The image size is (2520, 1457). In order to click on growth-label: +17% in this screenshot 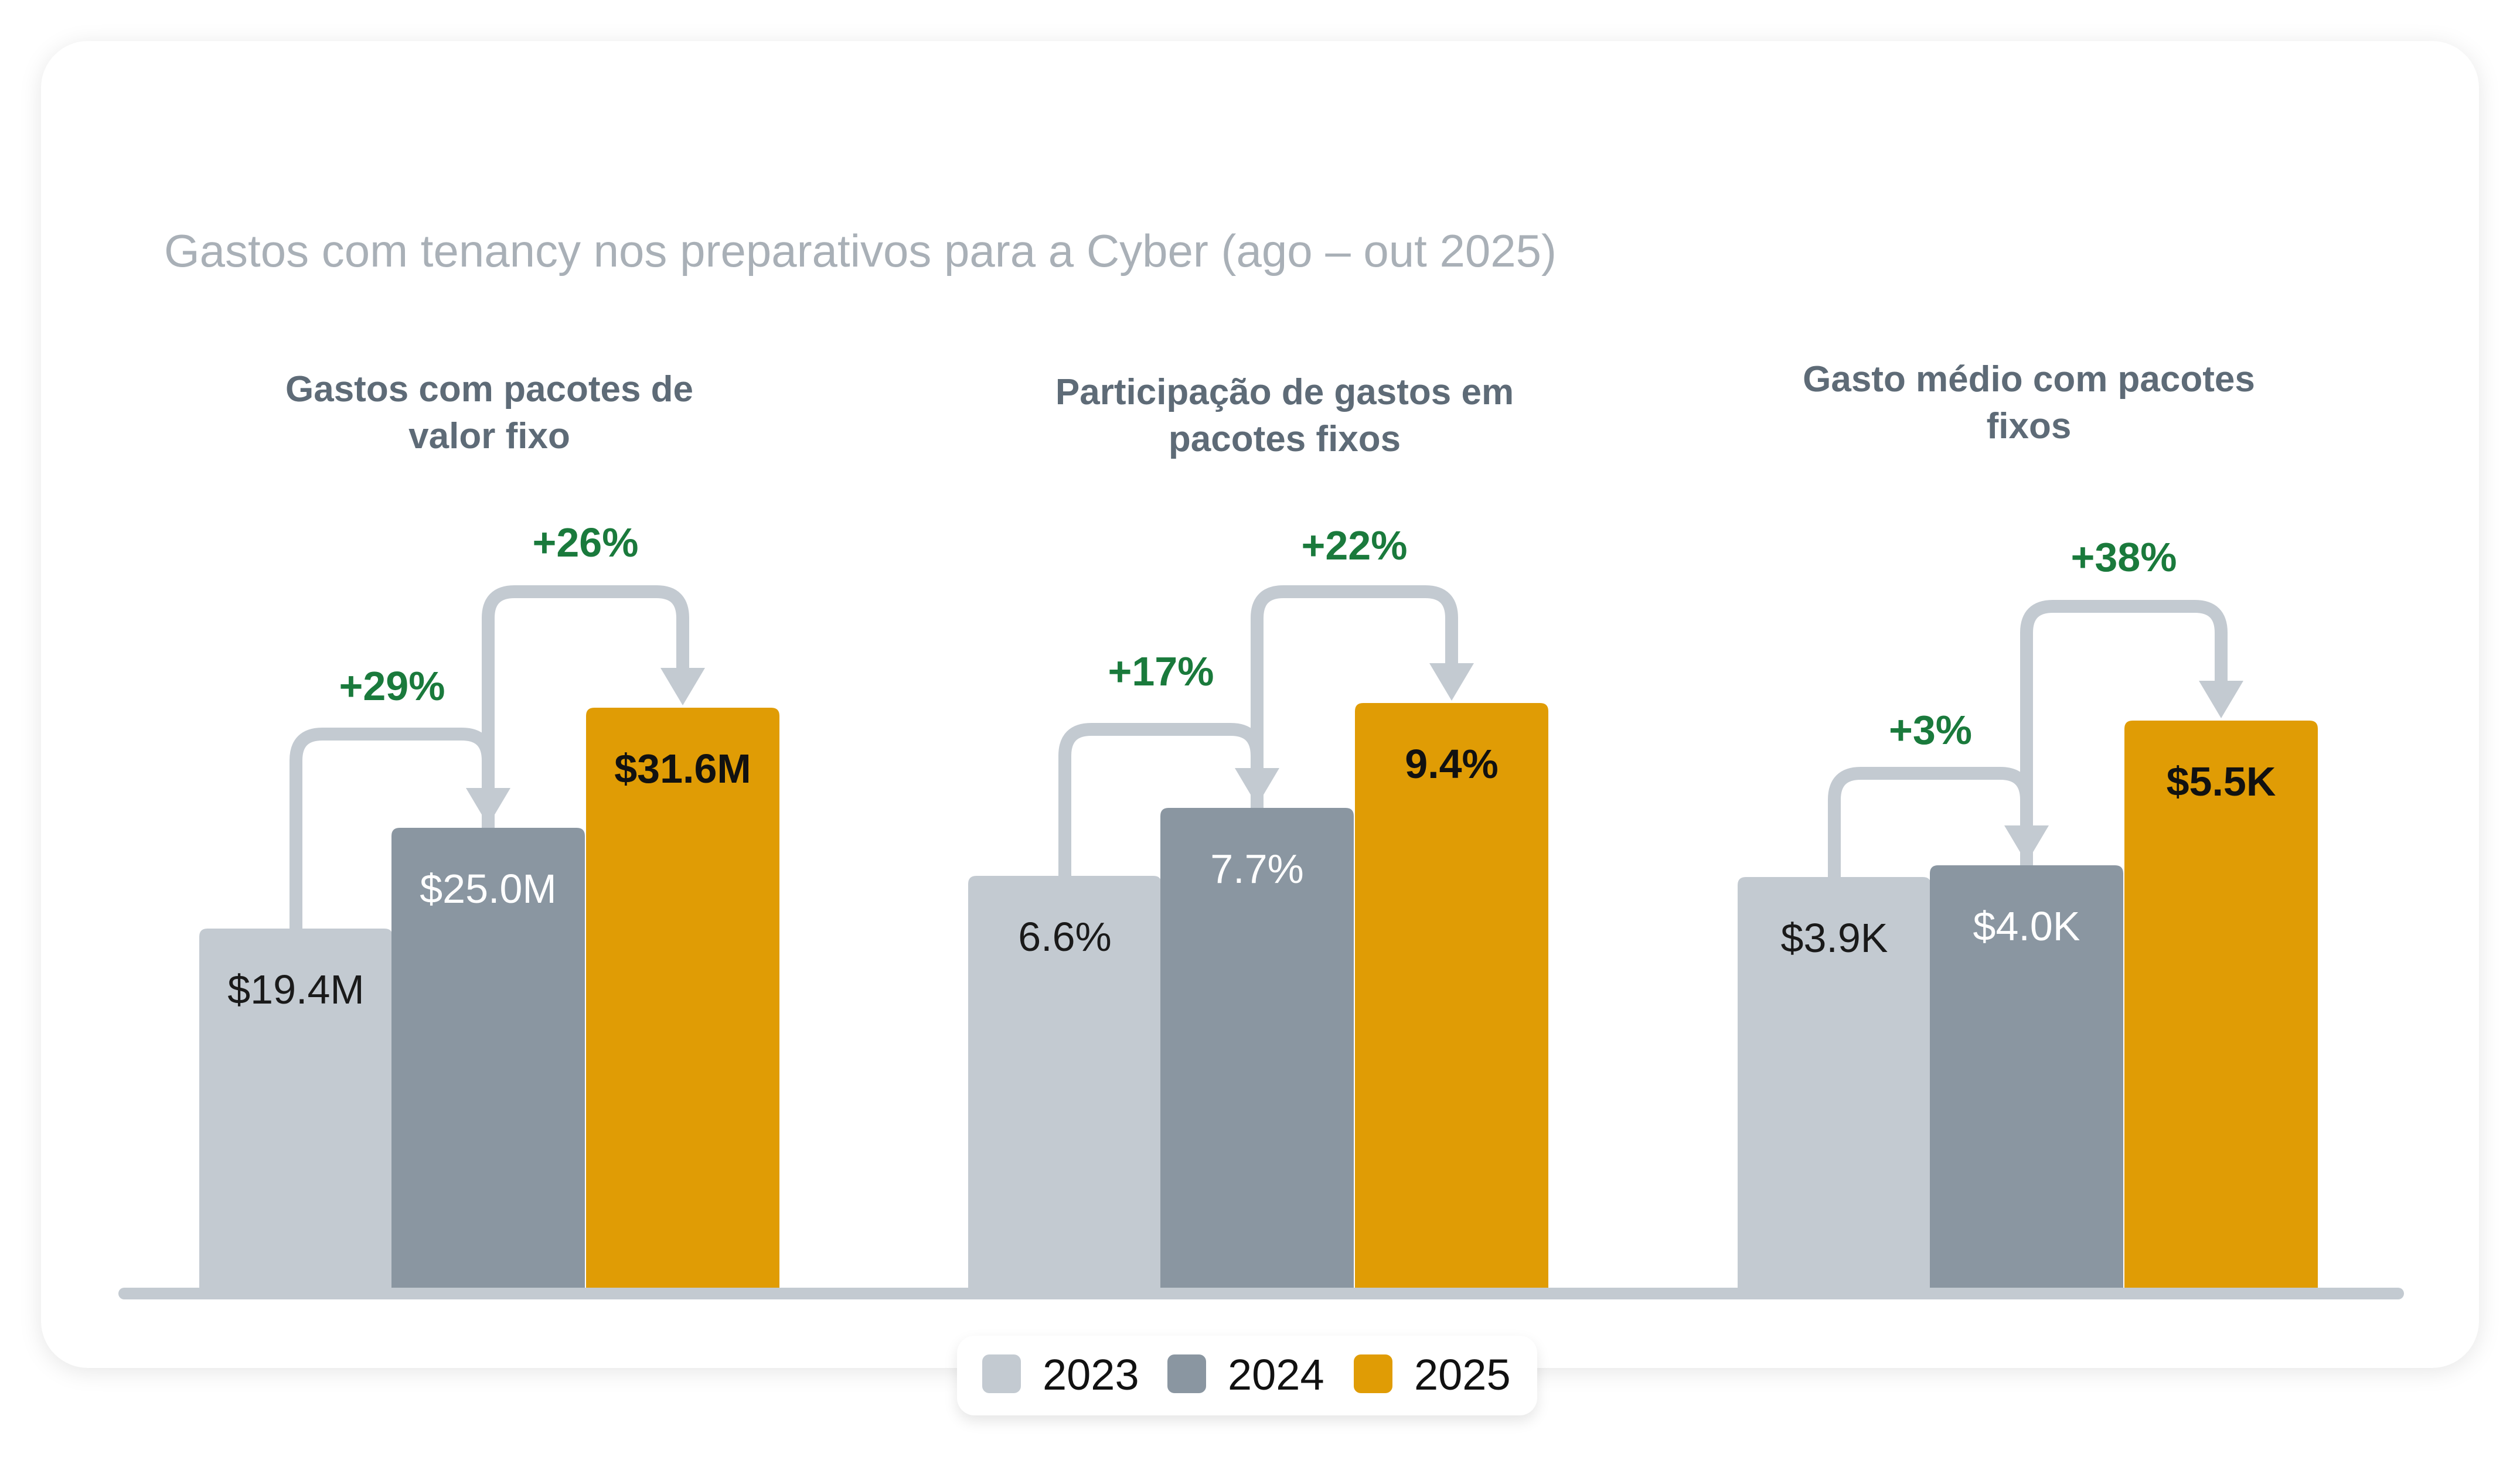, I will do `click(1161, 671)`.